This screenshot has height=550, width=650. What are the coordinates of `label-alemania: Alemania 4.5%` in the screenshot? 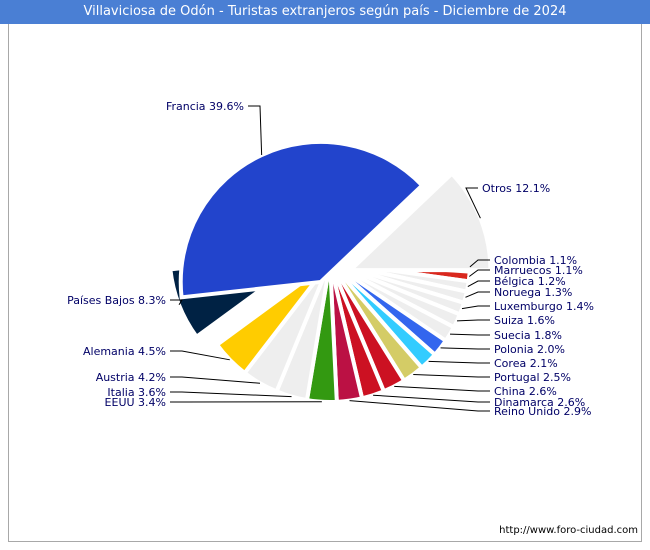 It's located at (124, 351).